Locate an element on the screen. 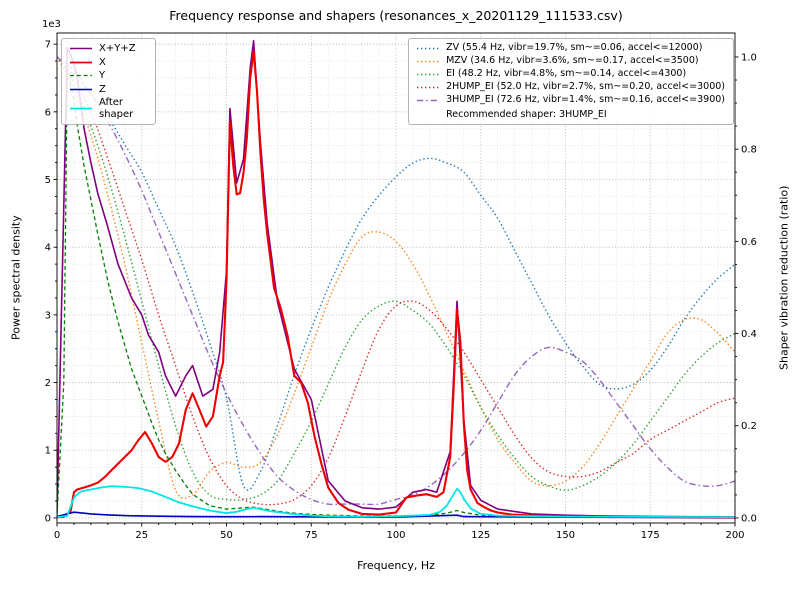 Image resolution: width=800 pixels, height=600 pixels. legend-entry: After shaper is located at coordinates (108, 108).